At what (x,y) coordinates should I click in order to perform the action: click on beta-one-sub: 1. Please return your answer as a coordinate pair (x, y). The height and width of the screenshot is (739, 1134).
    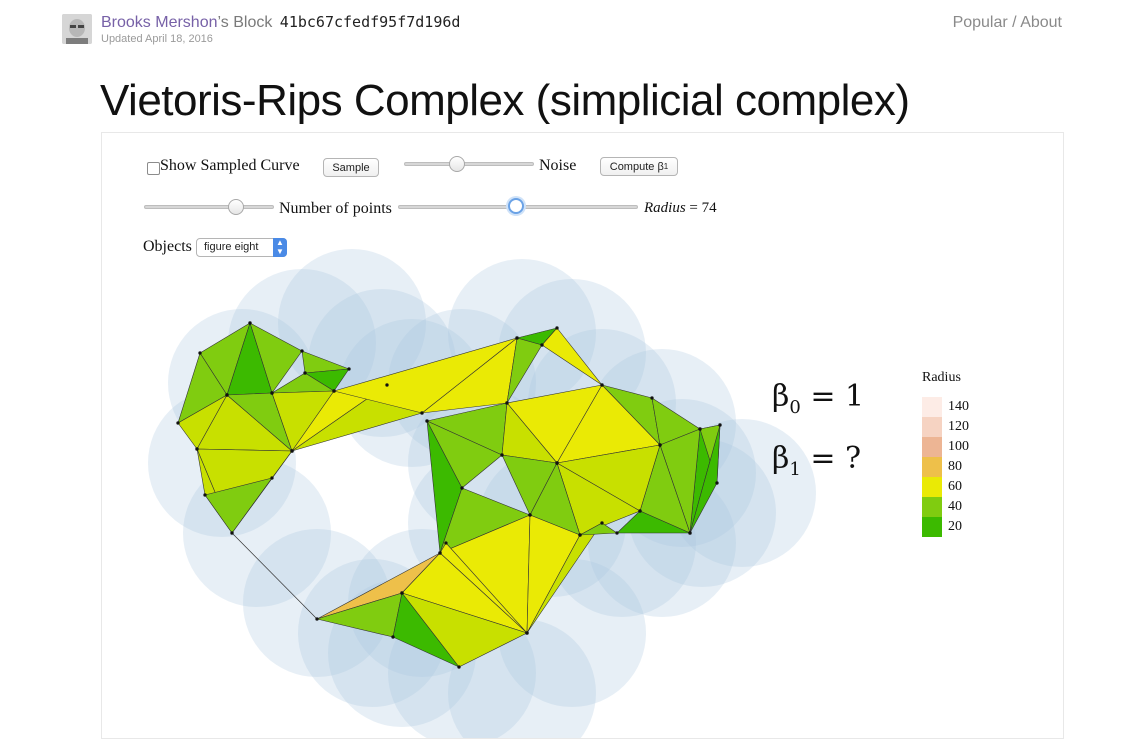
    Looking at the image, I should click on (795, 469).